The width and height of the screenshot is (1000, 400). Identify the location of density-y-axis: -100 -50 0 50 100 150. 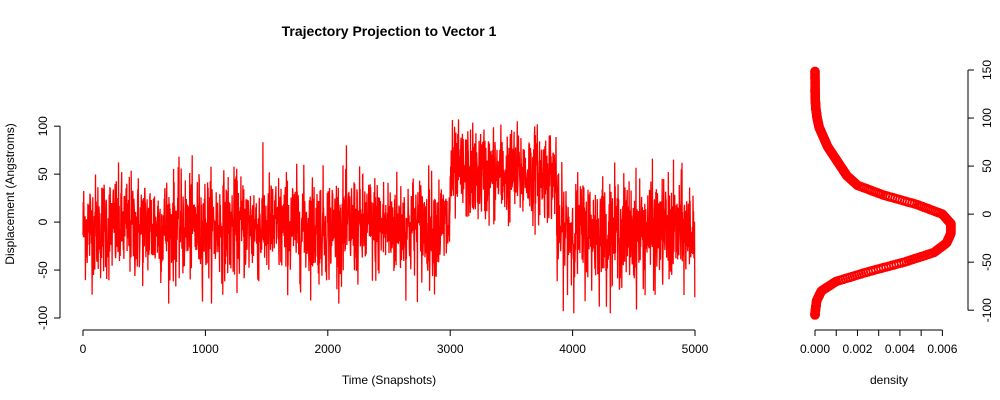
(980, 191).